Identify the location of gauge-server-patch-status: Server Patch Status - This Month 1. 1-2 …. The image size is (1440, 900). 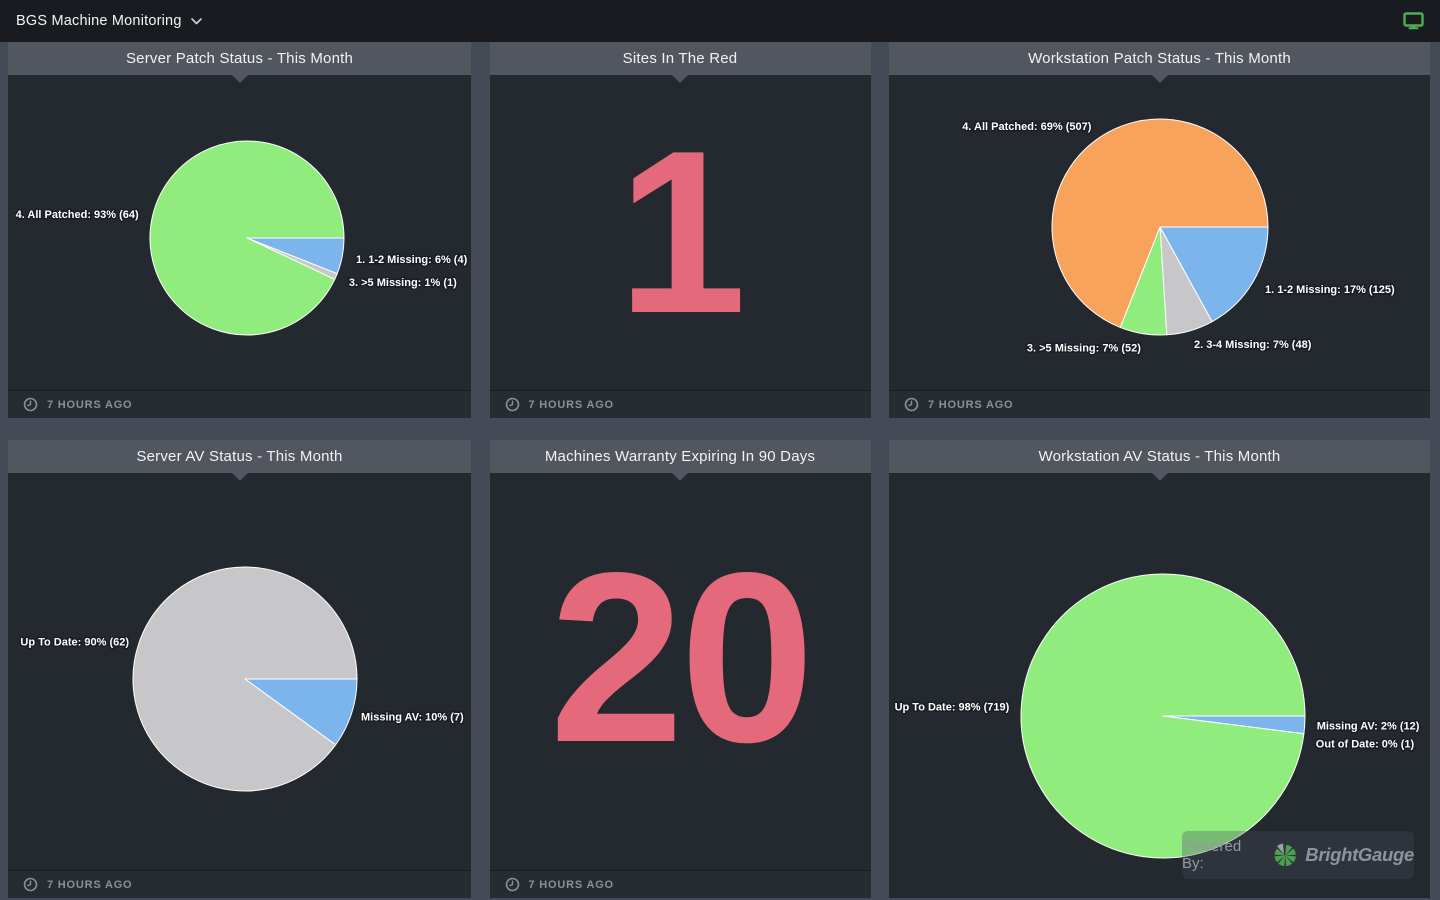
(239, 230).